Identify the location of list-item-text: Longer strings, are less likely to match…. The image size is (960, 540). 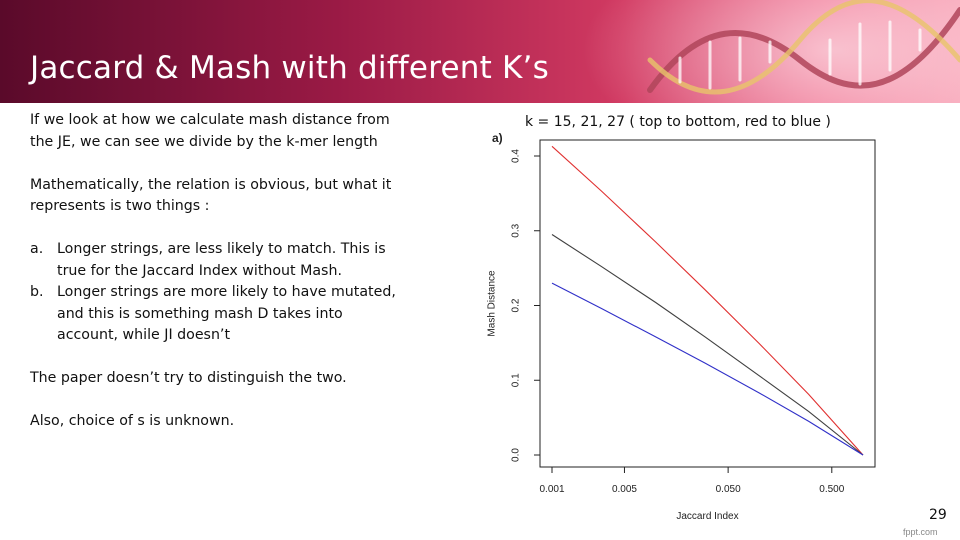
(221, 260).